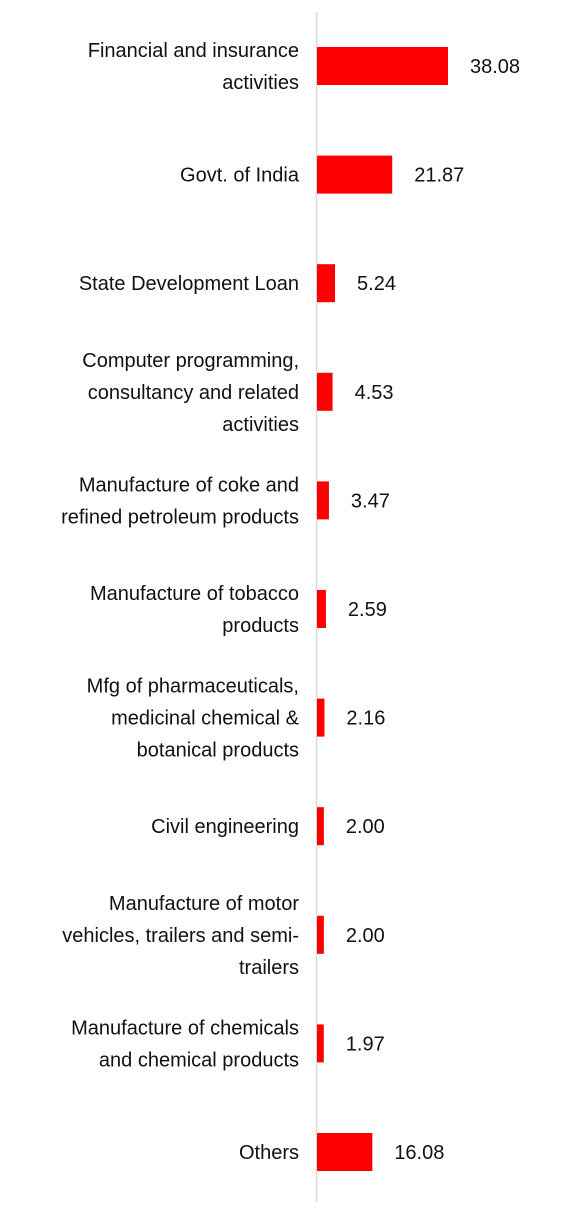 The image size is (564, 1218). What do you see at coordinates (193, 393) in the screenshot?
I see `category-label-line: consultancy and related` at bounding box center [193, 393].